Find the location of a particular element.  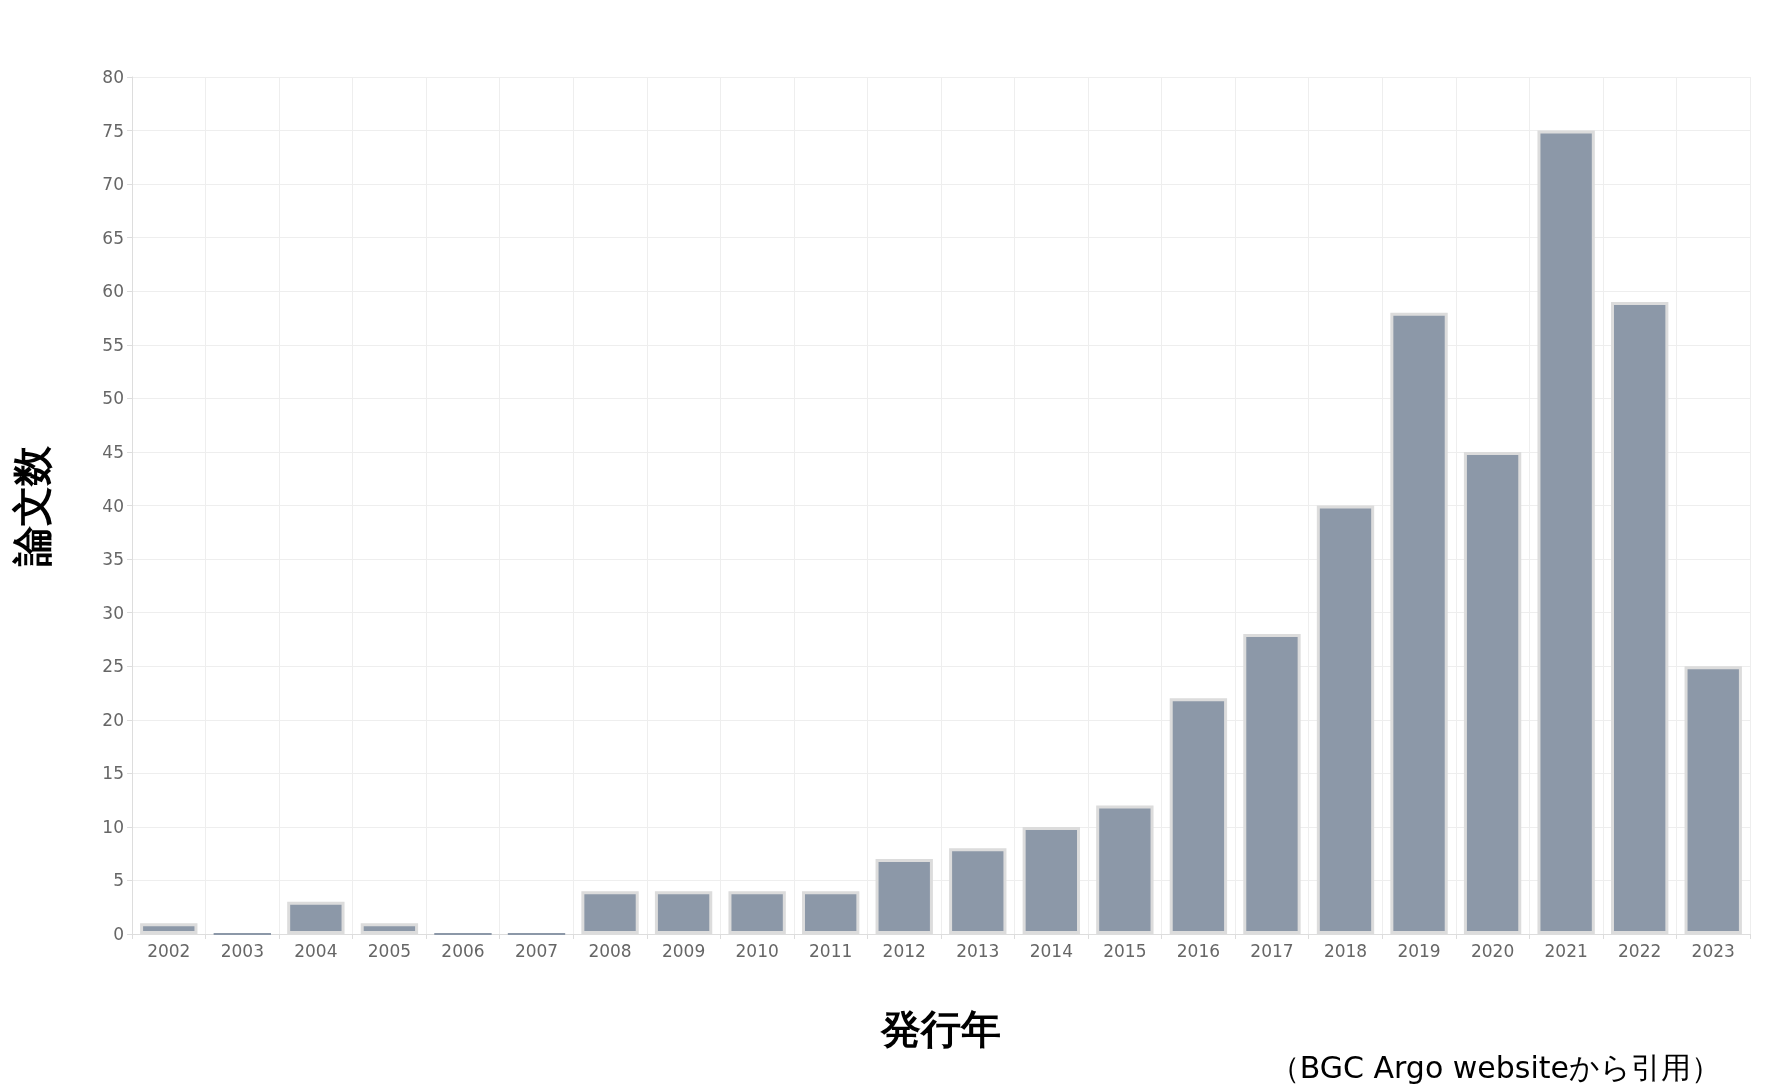

y-tick-label: 50 is located at coordinates (113, 398).